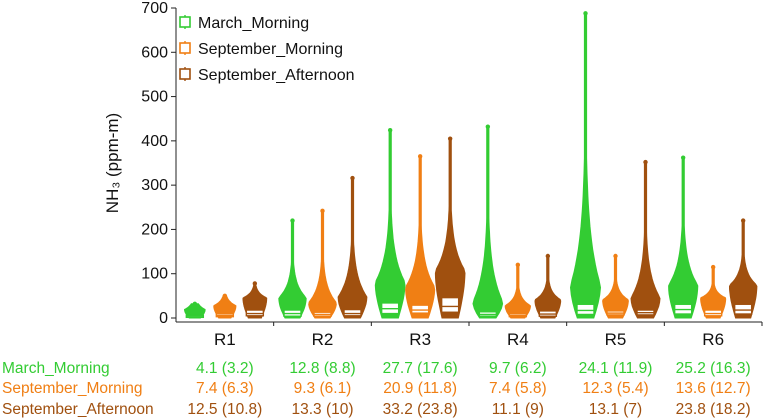 The image size is (772, 420). I want to click on stats-cell: 23.8 (18.2), so click(713, 409).